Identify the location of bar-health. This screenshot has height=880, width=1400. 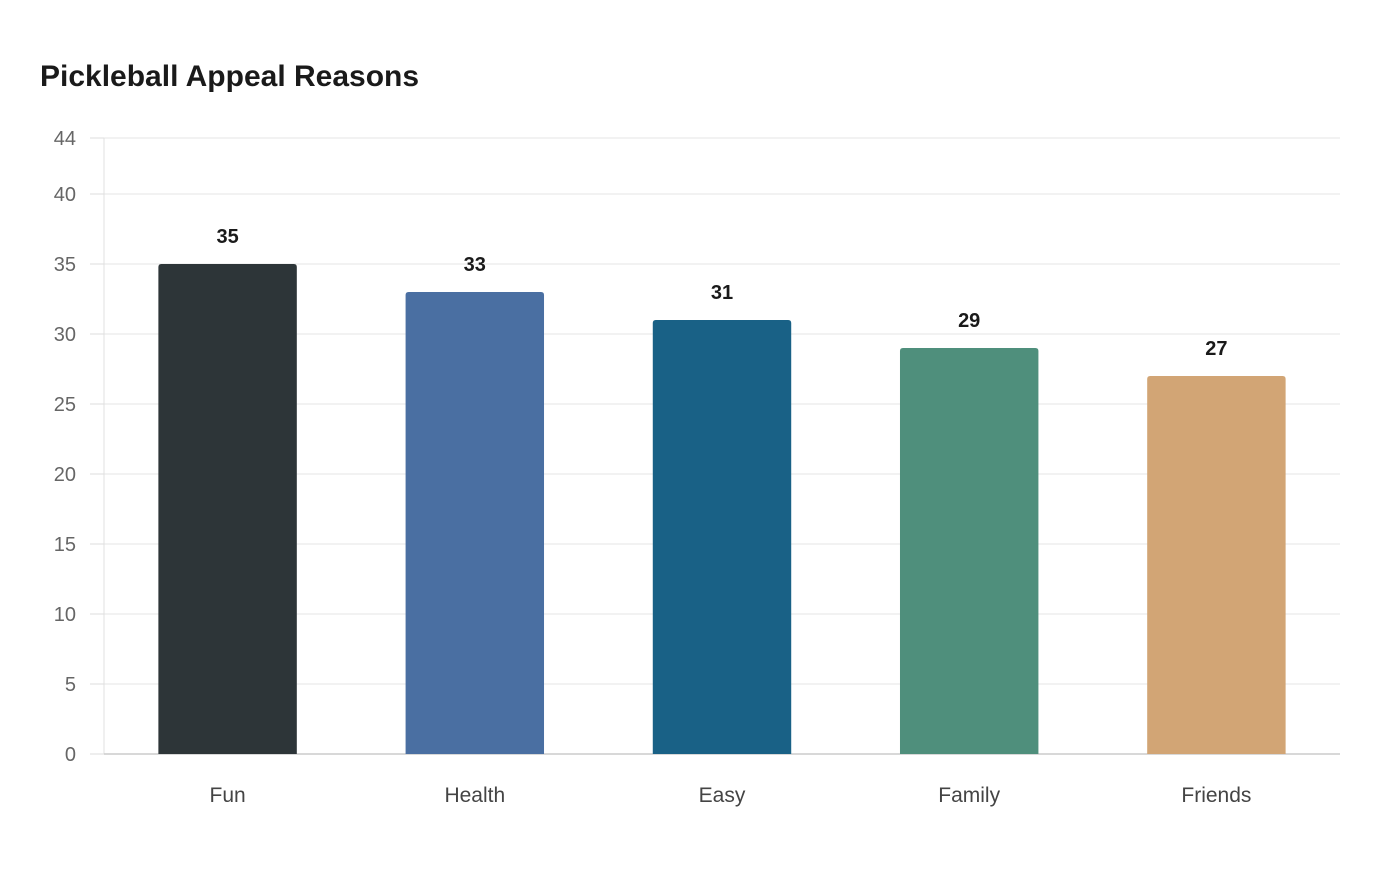
(475, 523).